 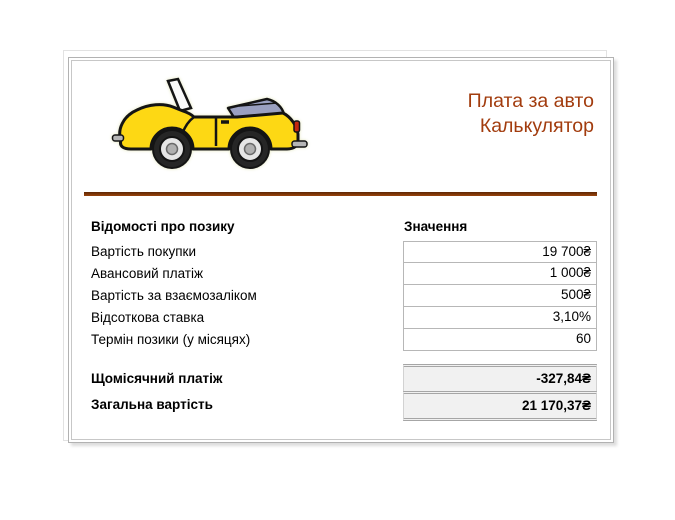 What do you see at coordinates (500, 318) in the screenshot?
I see `interest-rate-cell: 3,10%` at bounding box center [500, 318].